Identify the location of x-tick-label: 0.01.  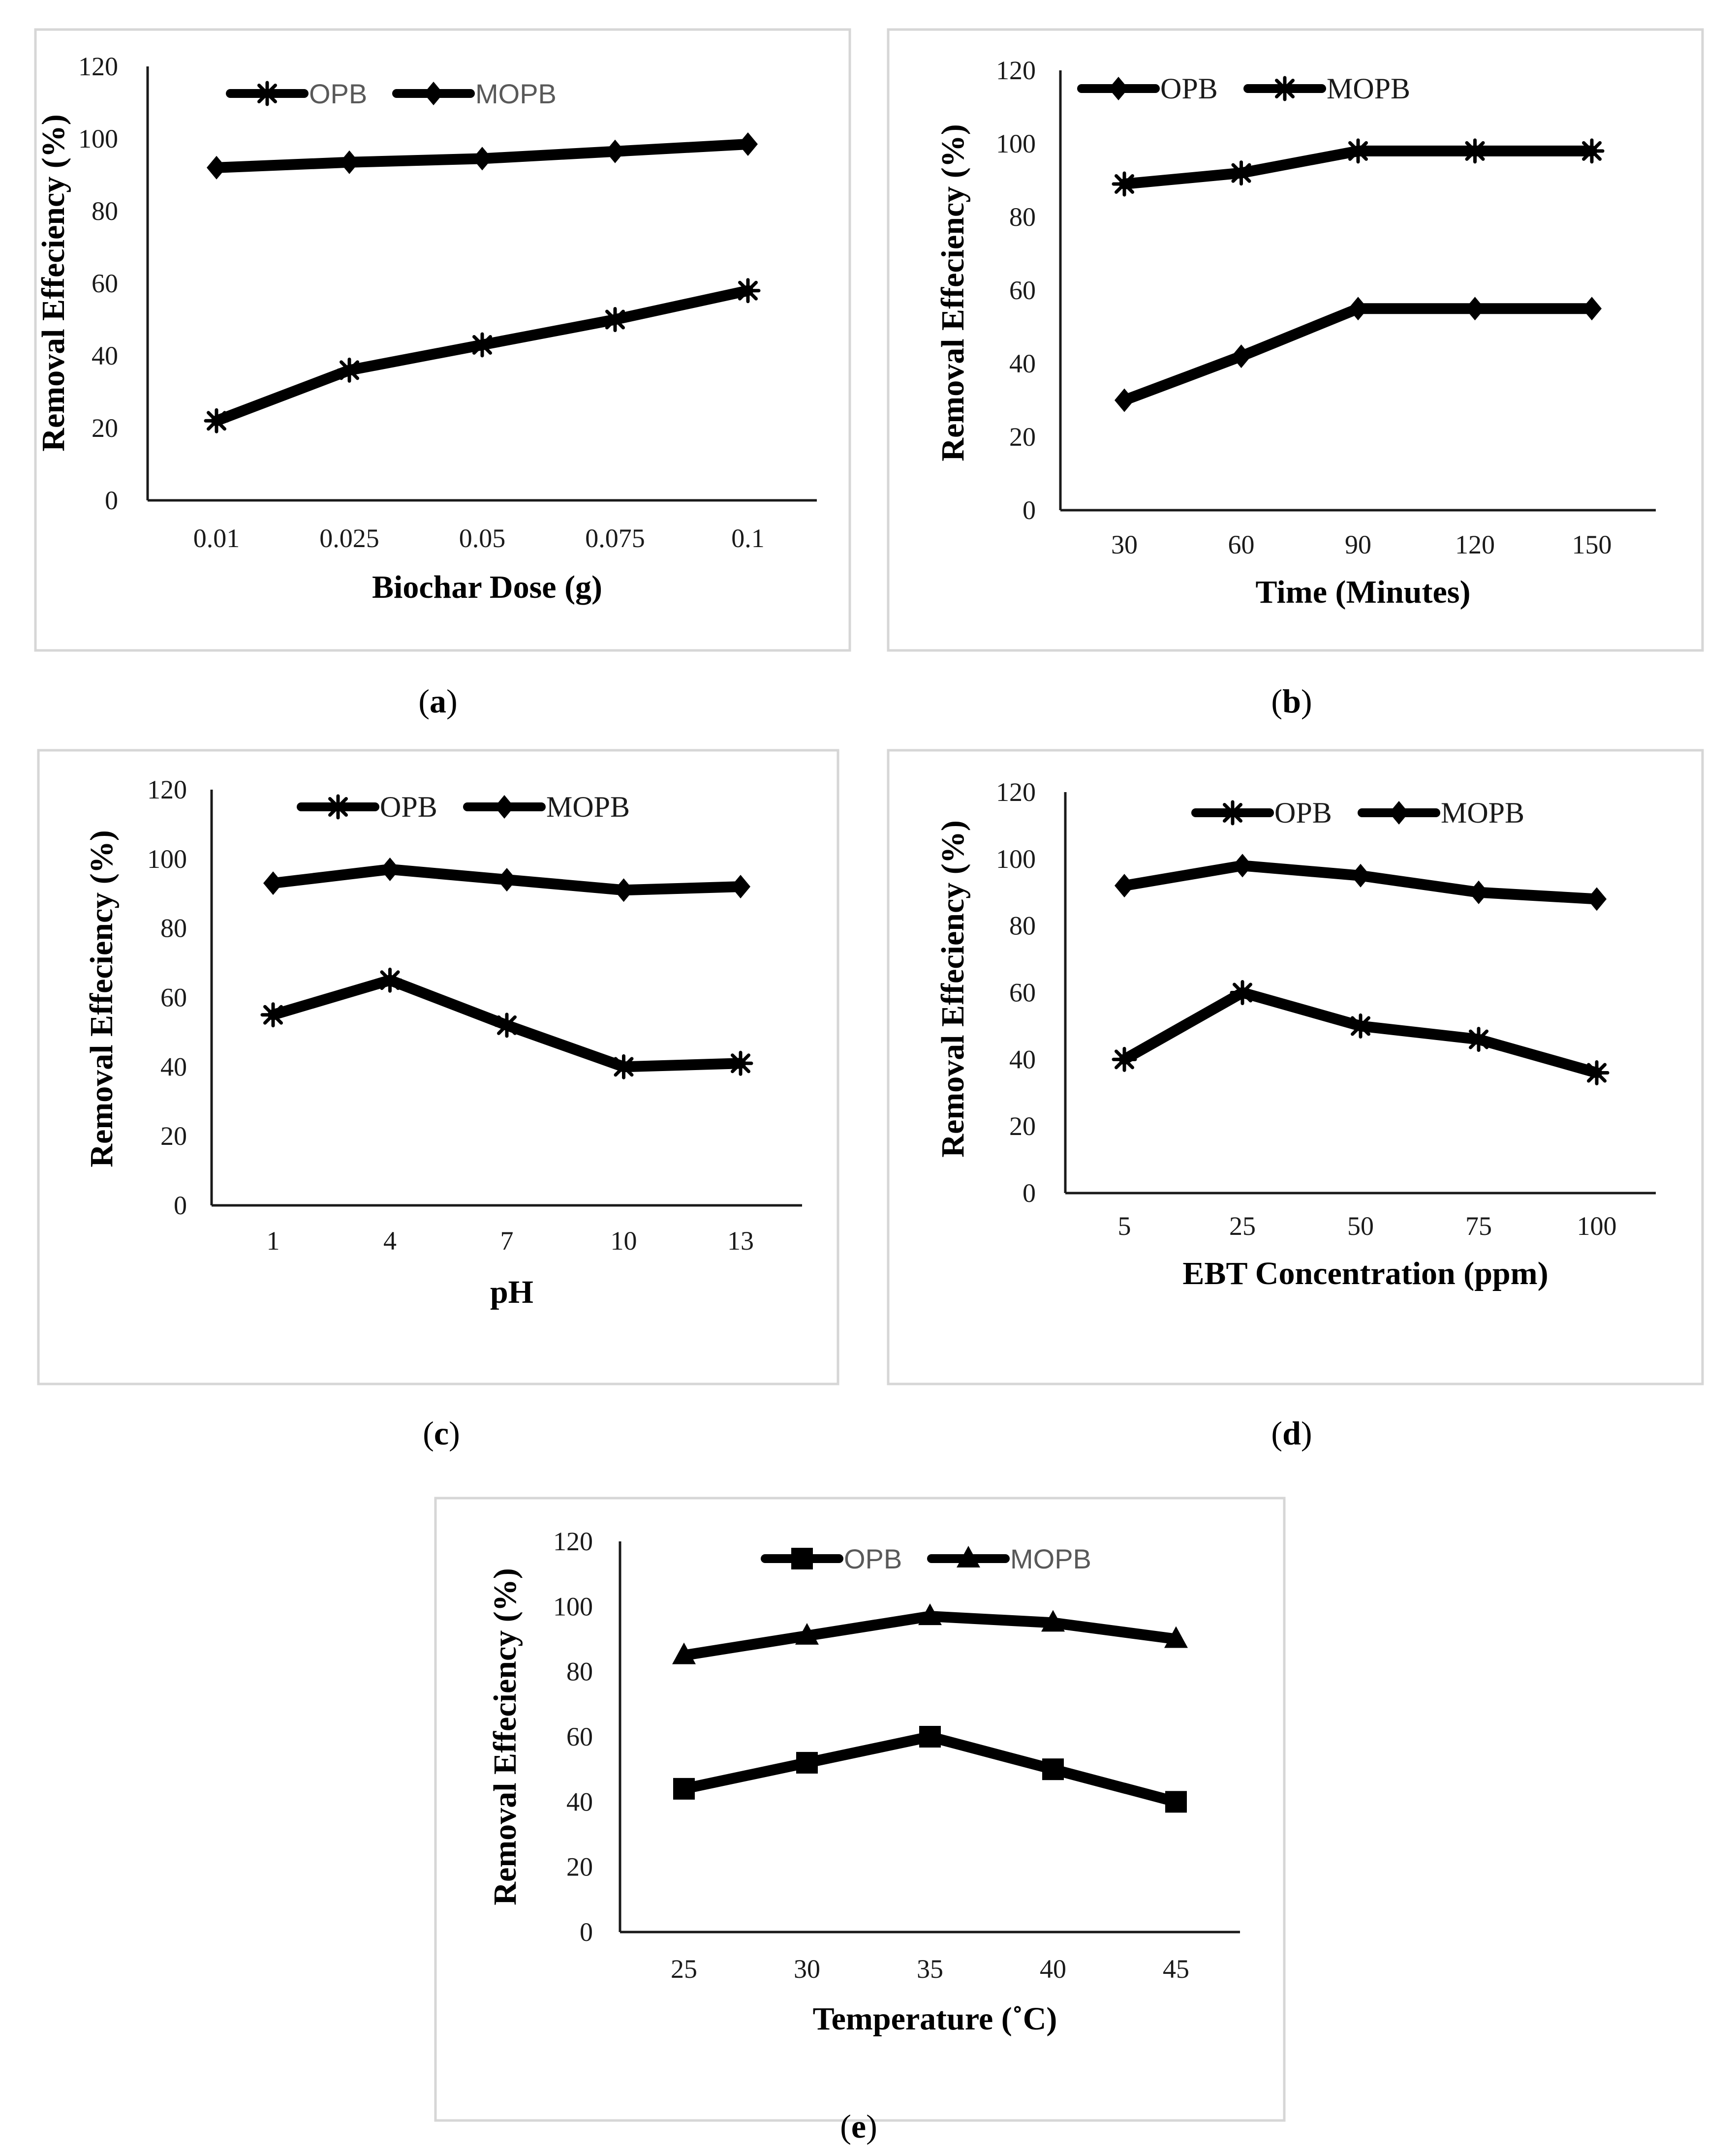
(216, 538).